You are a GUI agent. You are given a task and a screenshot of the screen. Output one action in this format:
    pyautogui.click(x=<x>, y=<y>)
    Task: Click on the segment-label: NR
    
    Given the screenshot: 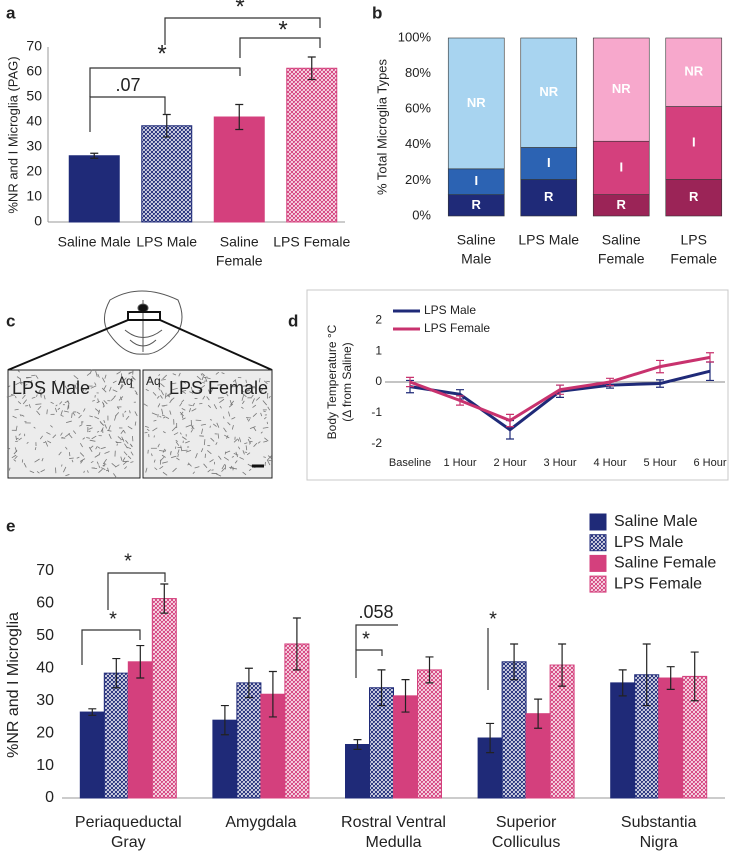 What is the action you would take?
    pyautogui.click(x=621, y=88)
    